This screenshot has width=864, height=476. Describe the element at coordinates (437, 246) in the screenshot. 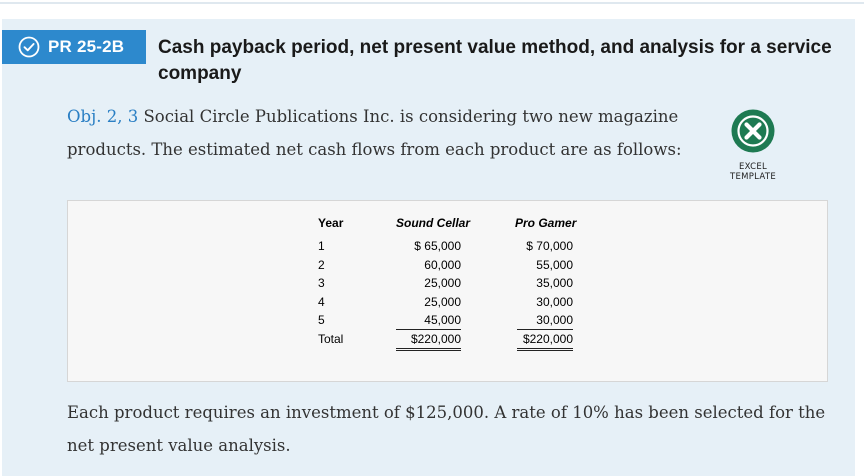

I see `sound-cellar-value: $ 65,000` at that location.